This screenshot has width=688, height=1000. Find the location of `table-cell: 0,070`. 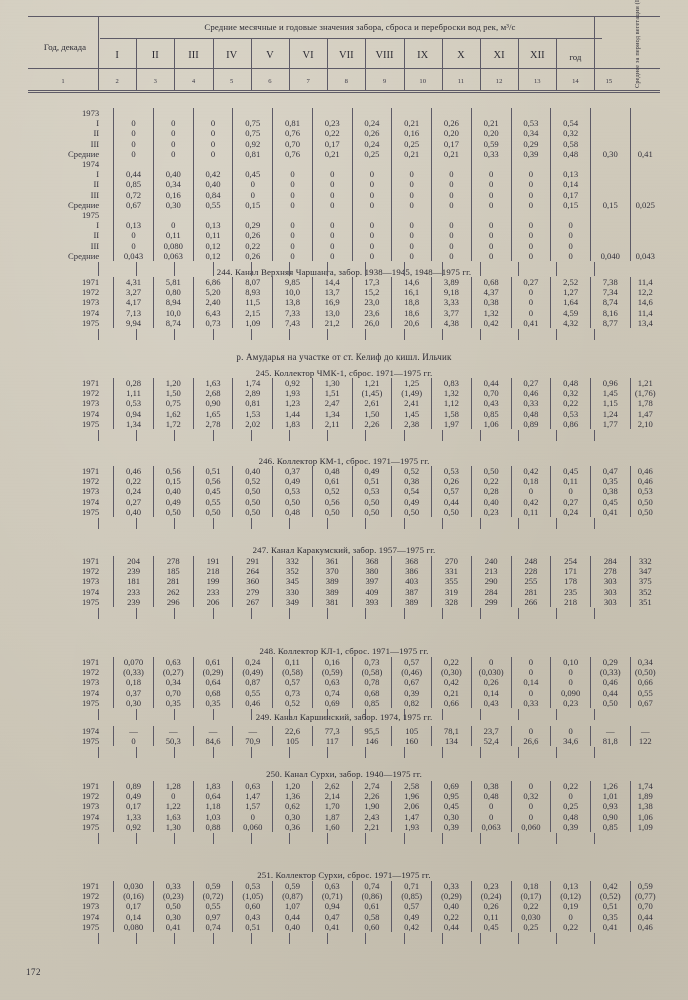

table-cell: 0,070 is located at coordinates (133, 662).